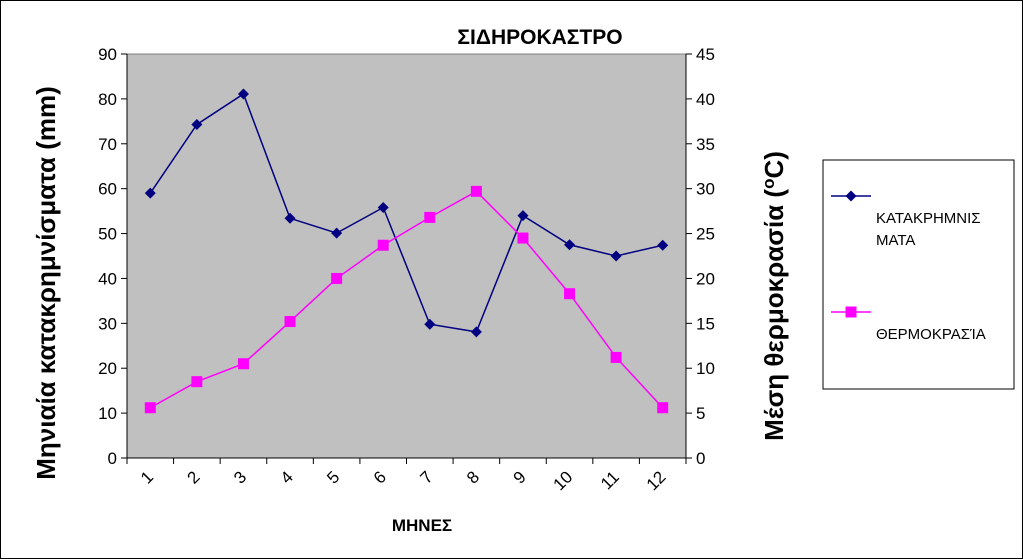 Image resolution: width=1023 pixels, height=559 pixels. Describe the element at coordinates (287, 477) in the screenshot. I see `x-tick-label: 4` at that location.